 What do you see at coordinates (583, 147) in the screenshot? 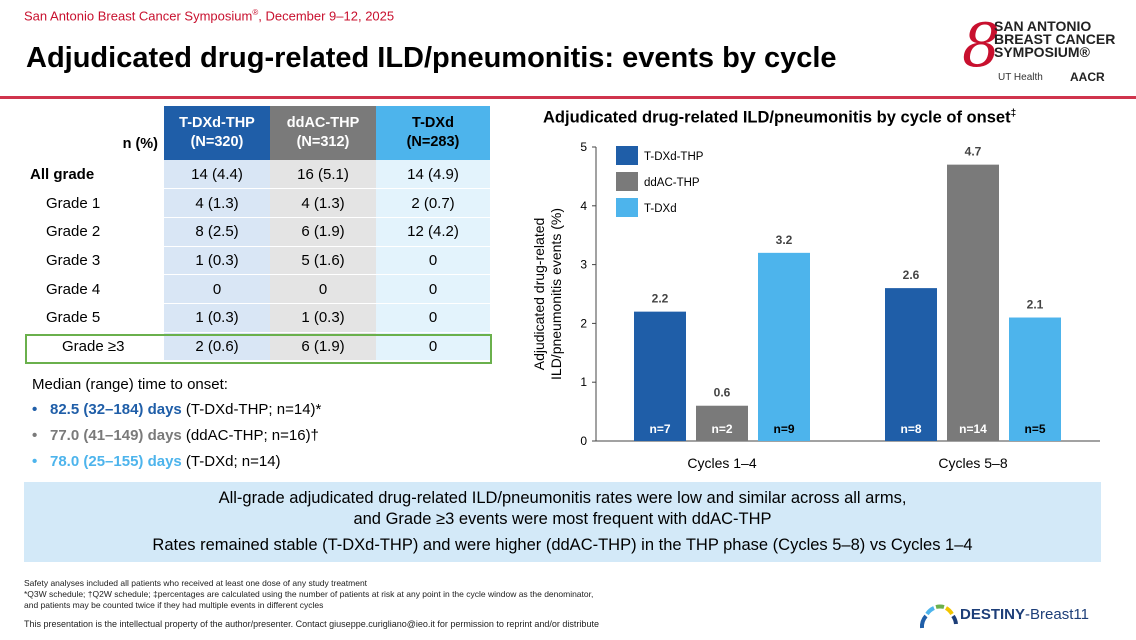
I see `y-tick-label: 5` at bounding box center [583, 147].